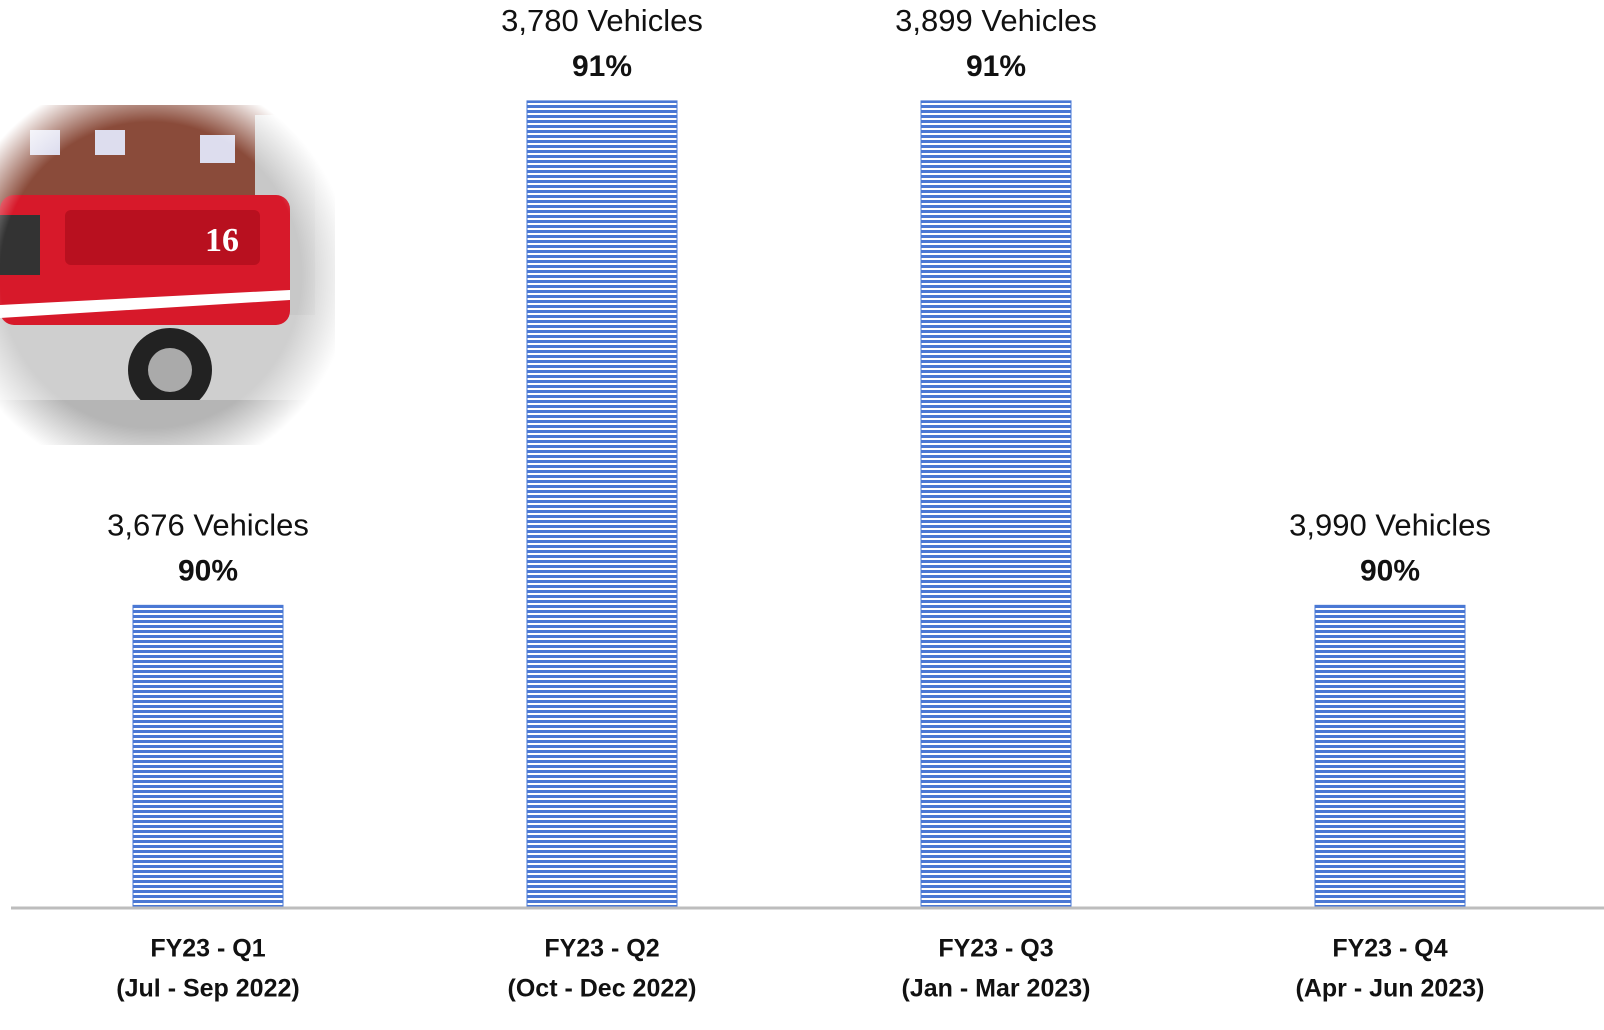 This screenshot has height=1030, width=1604. Describe the element at coordinates (996, 989) in the screenshot. I see `x-tick-label: (Jan - Mar 2023)` at that location.